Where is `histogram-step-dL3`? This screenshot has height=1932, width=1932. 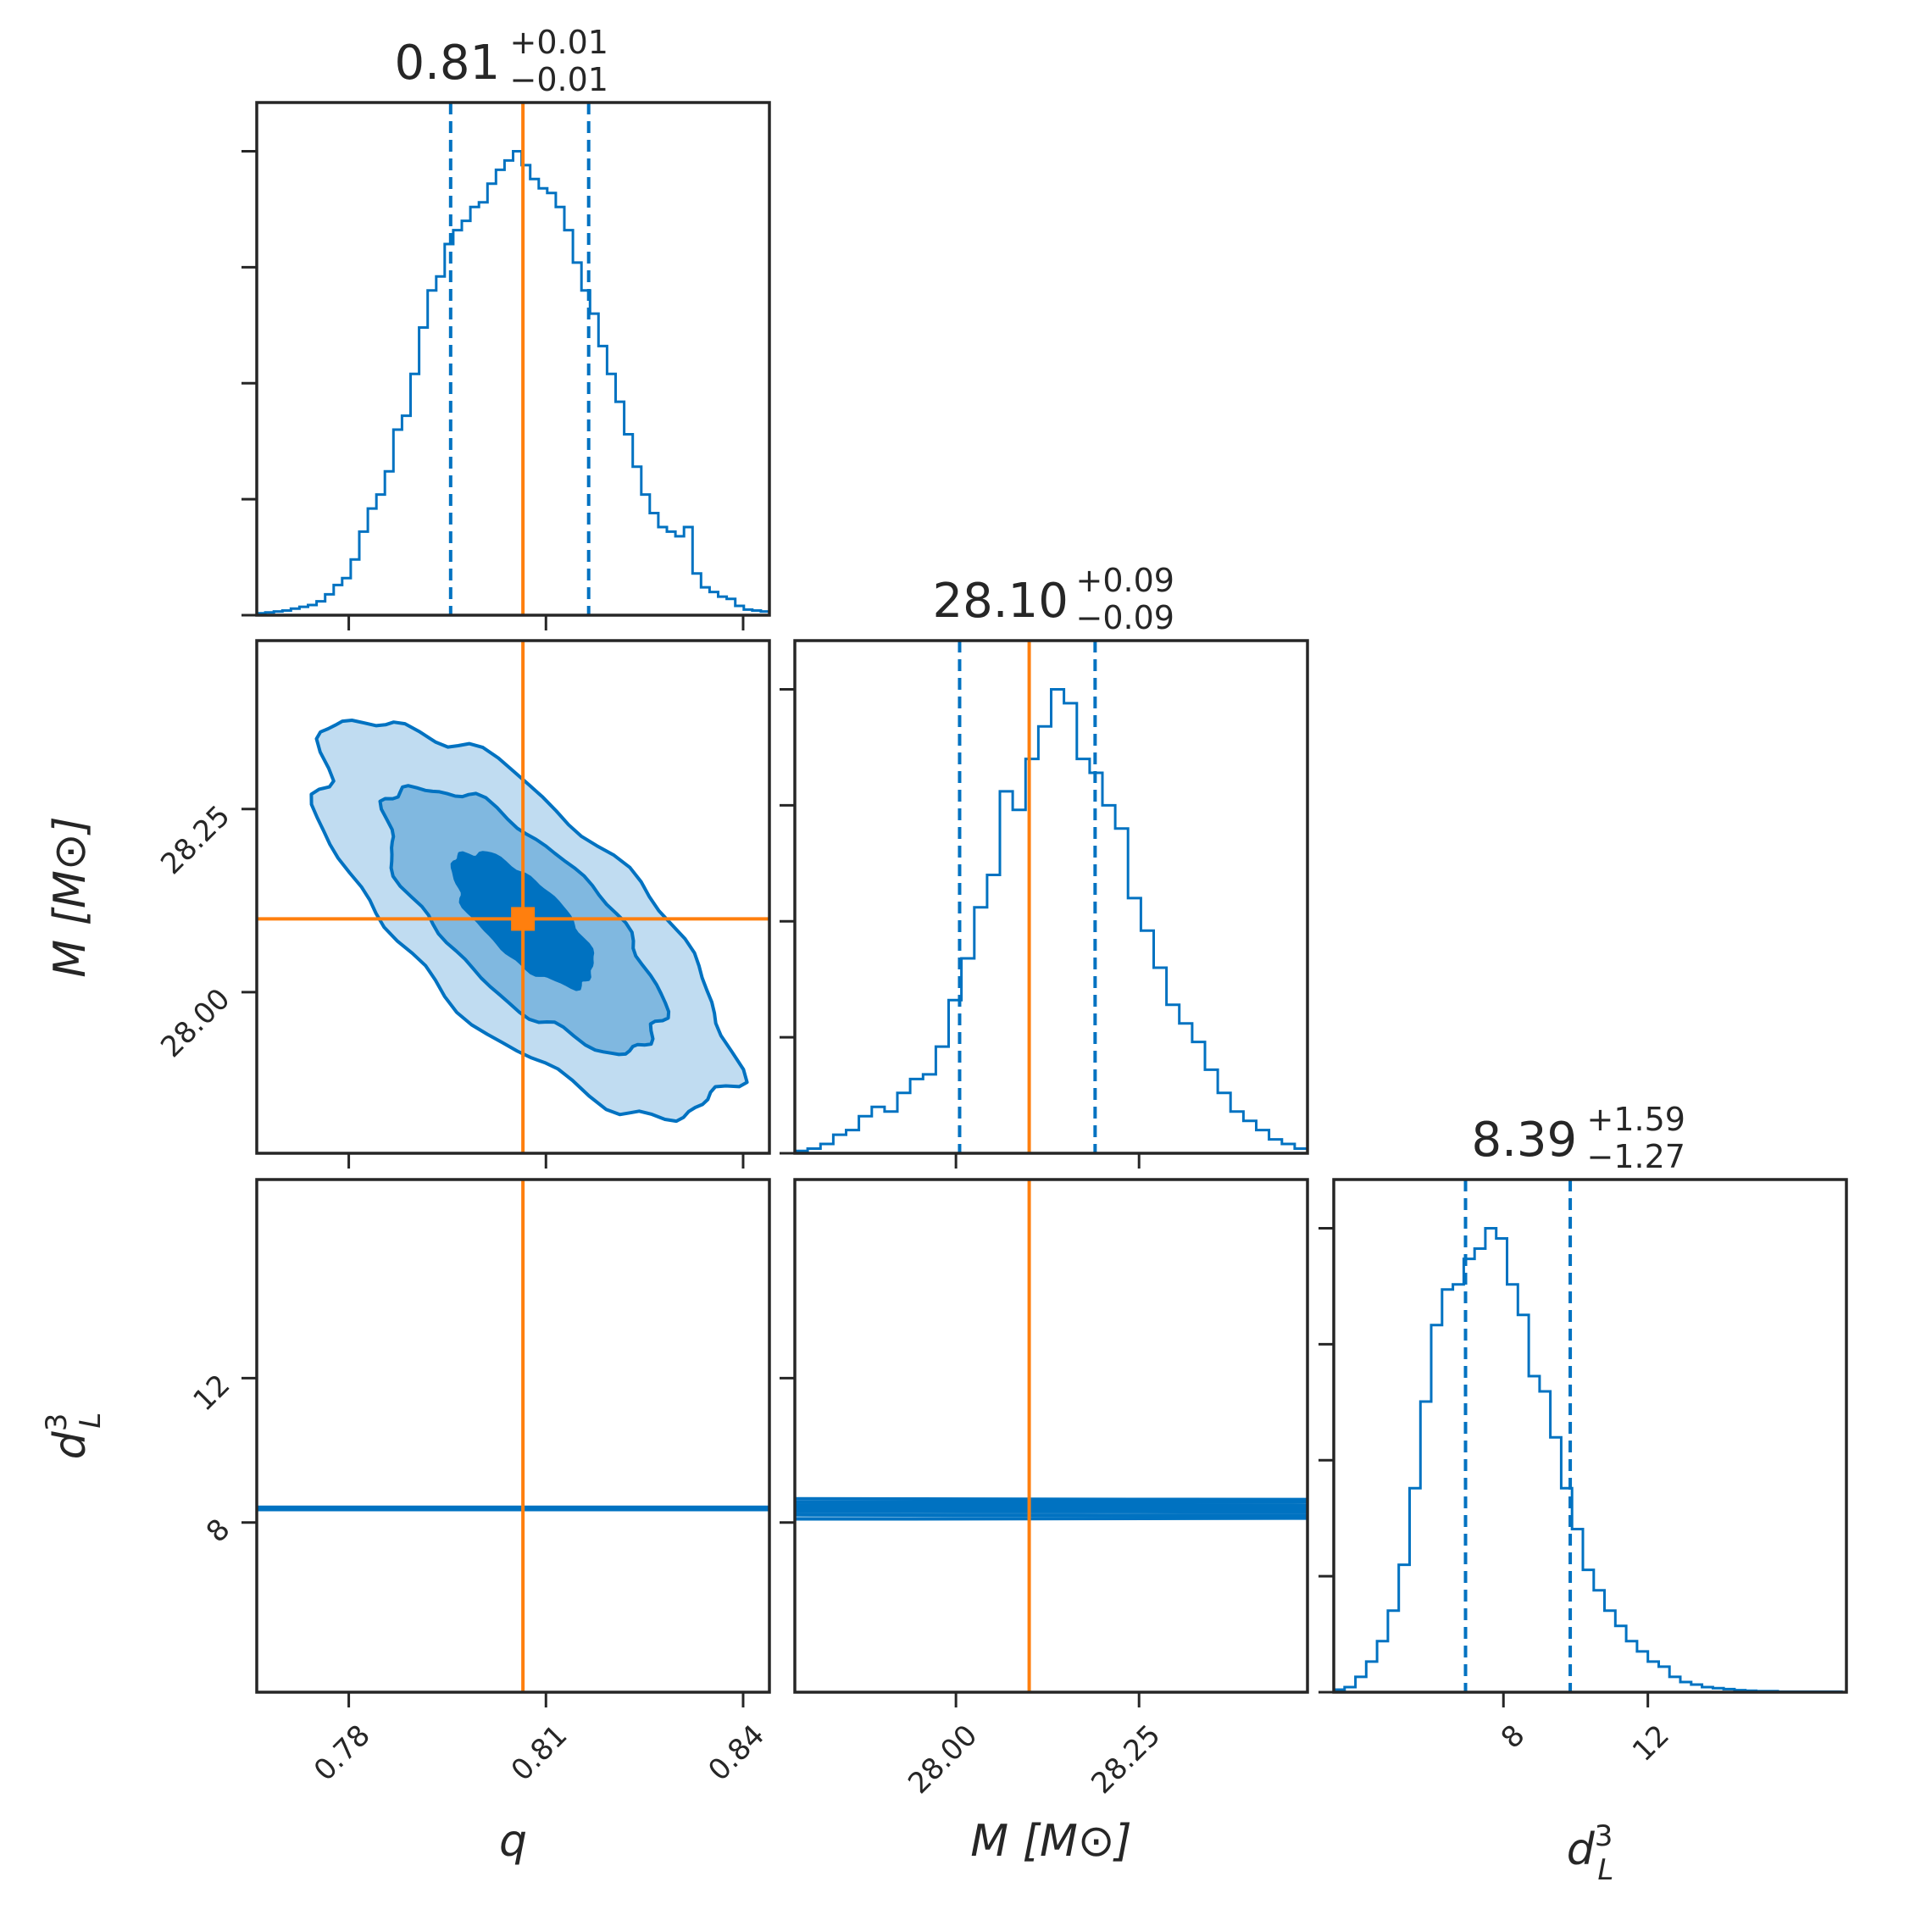
histogram-step-dL3 is located at coordinates (1588, 1460).